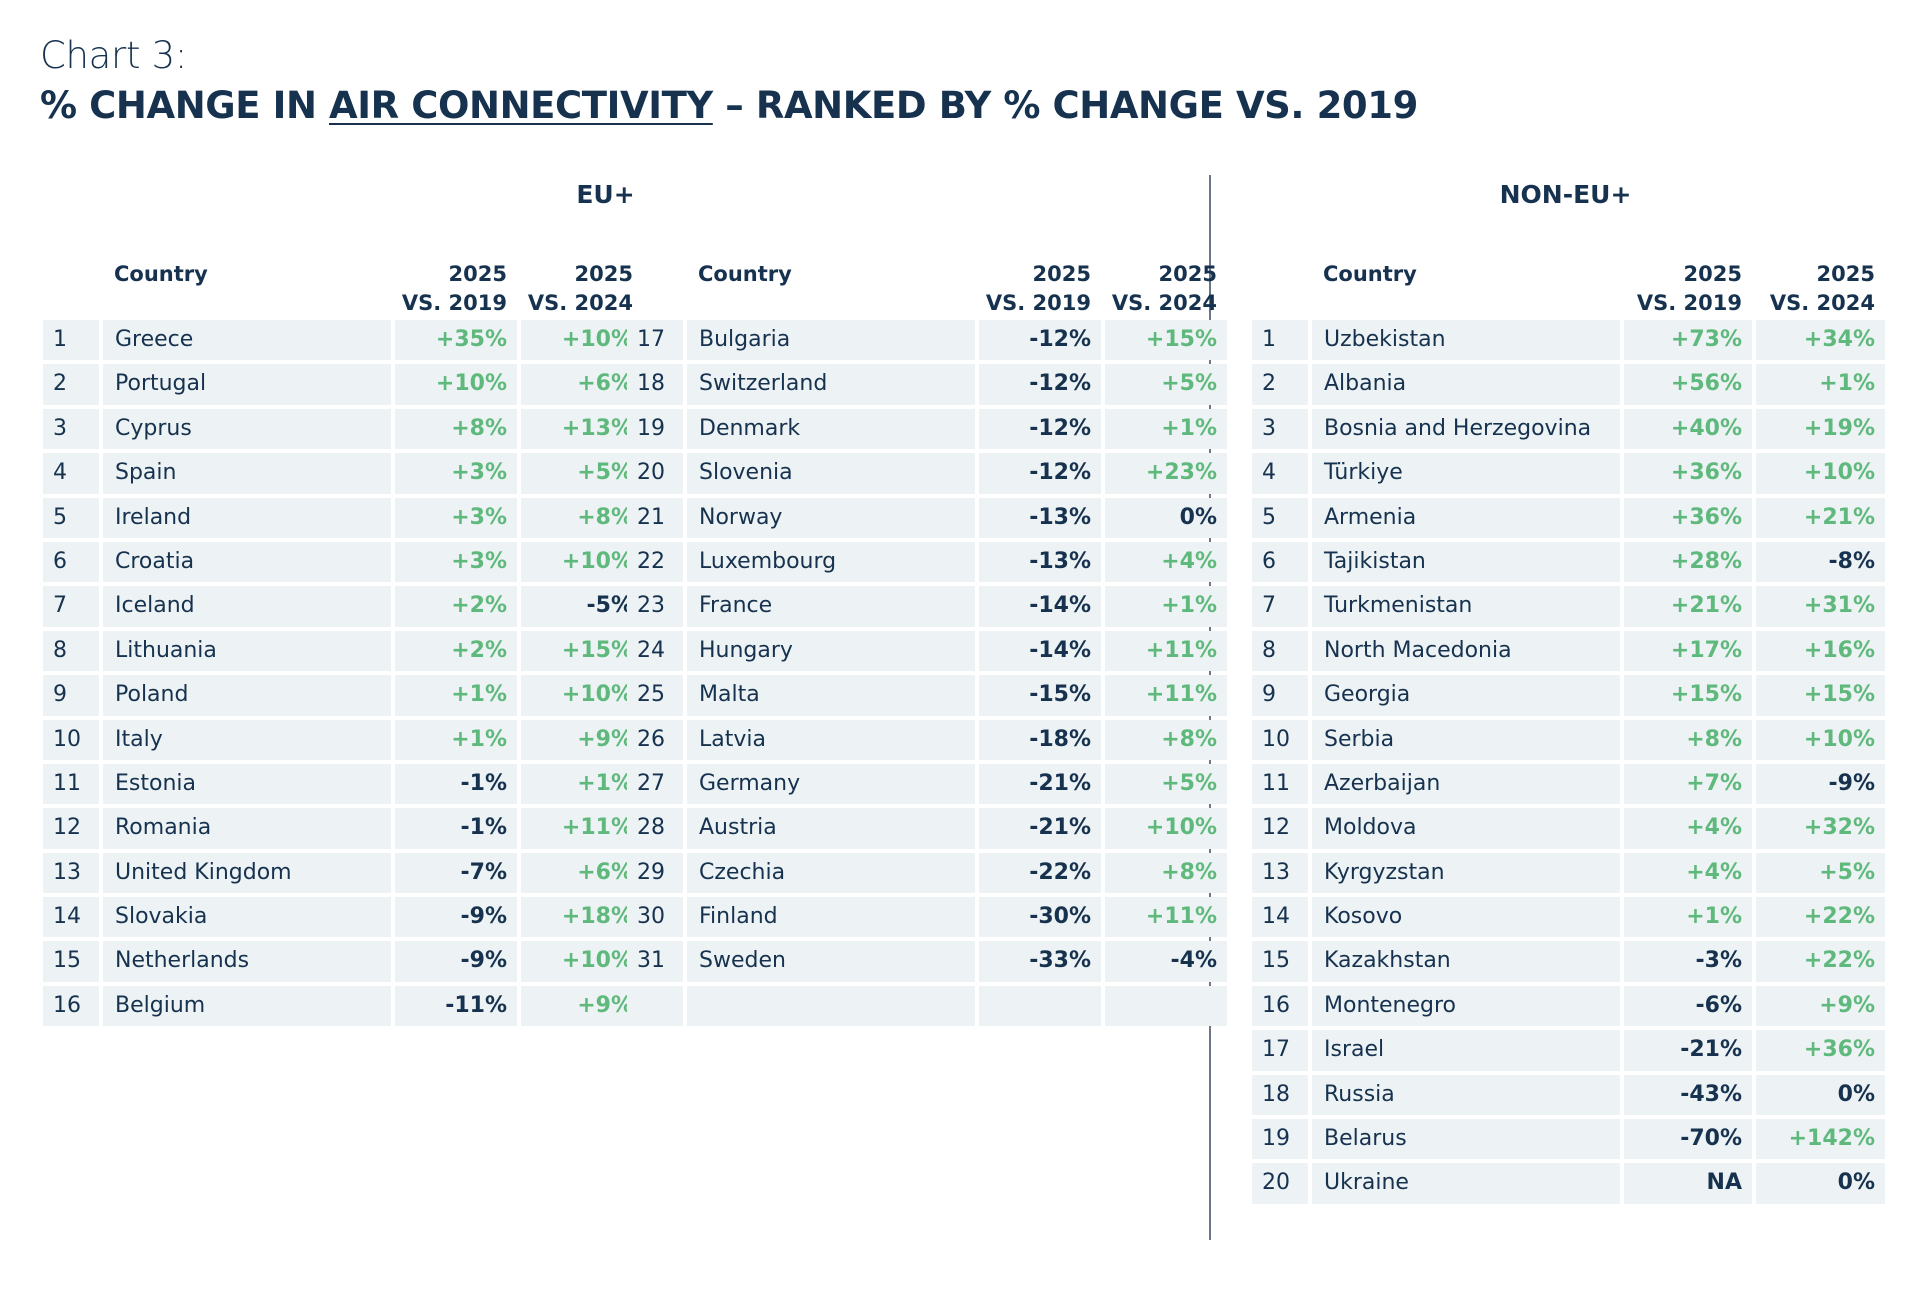  I want to click on vs2019-cell: -7%, so click(456, 873).